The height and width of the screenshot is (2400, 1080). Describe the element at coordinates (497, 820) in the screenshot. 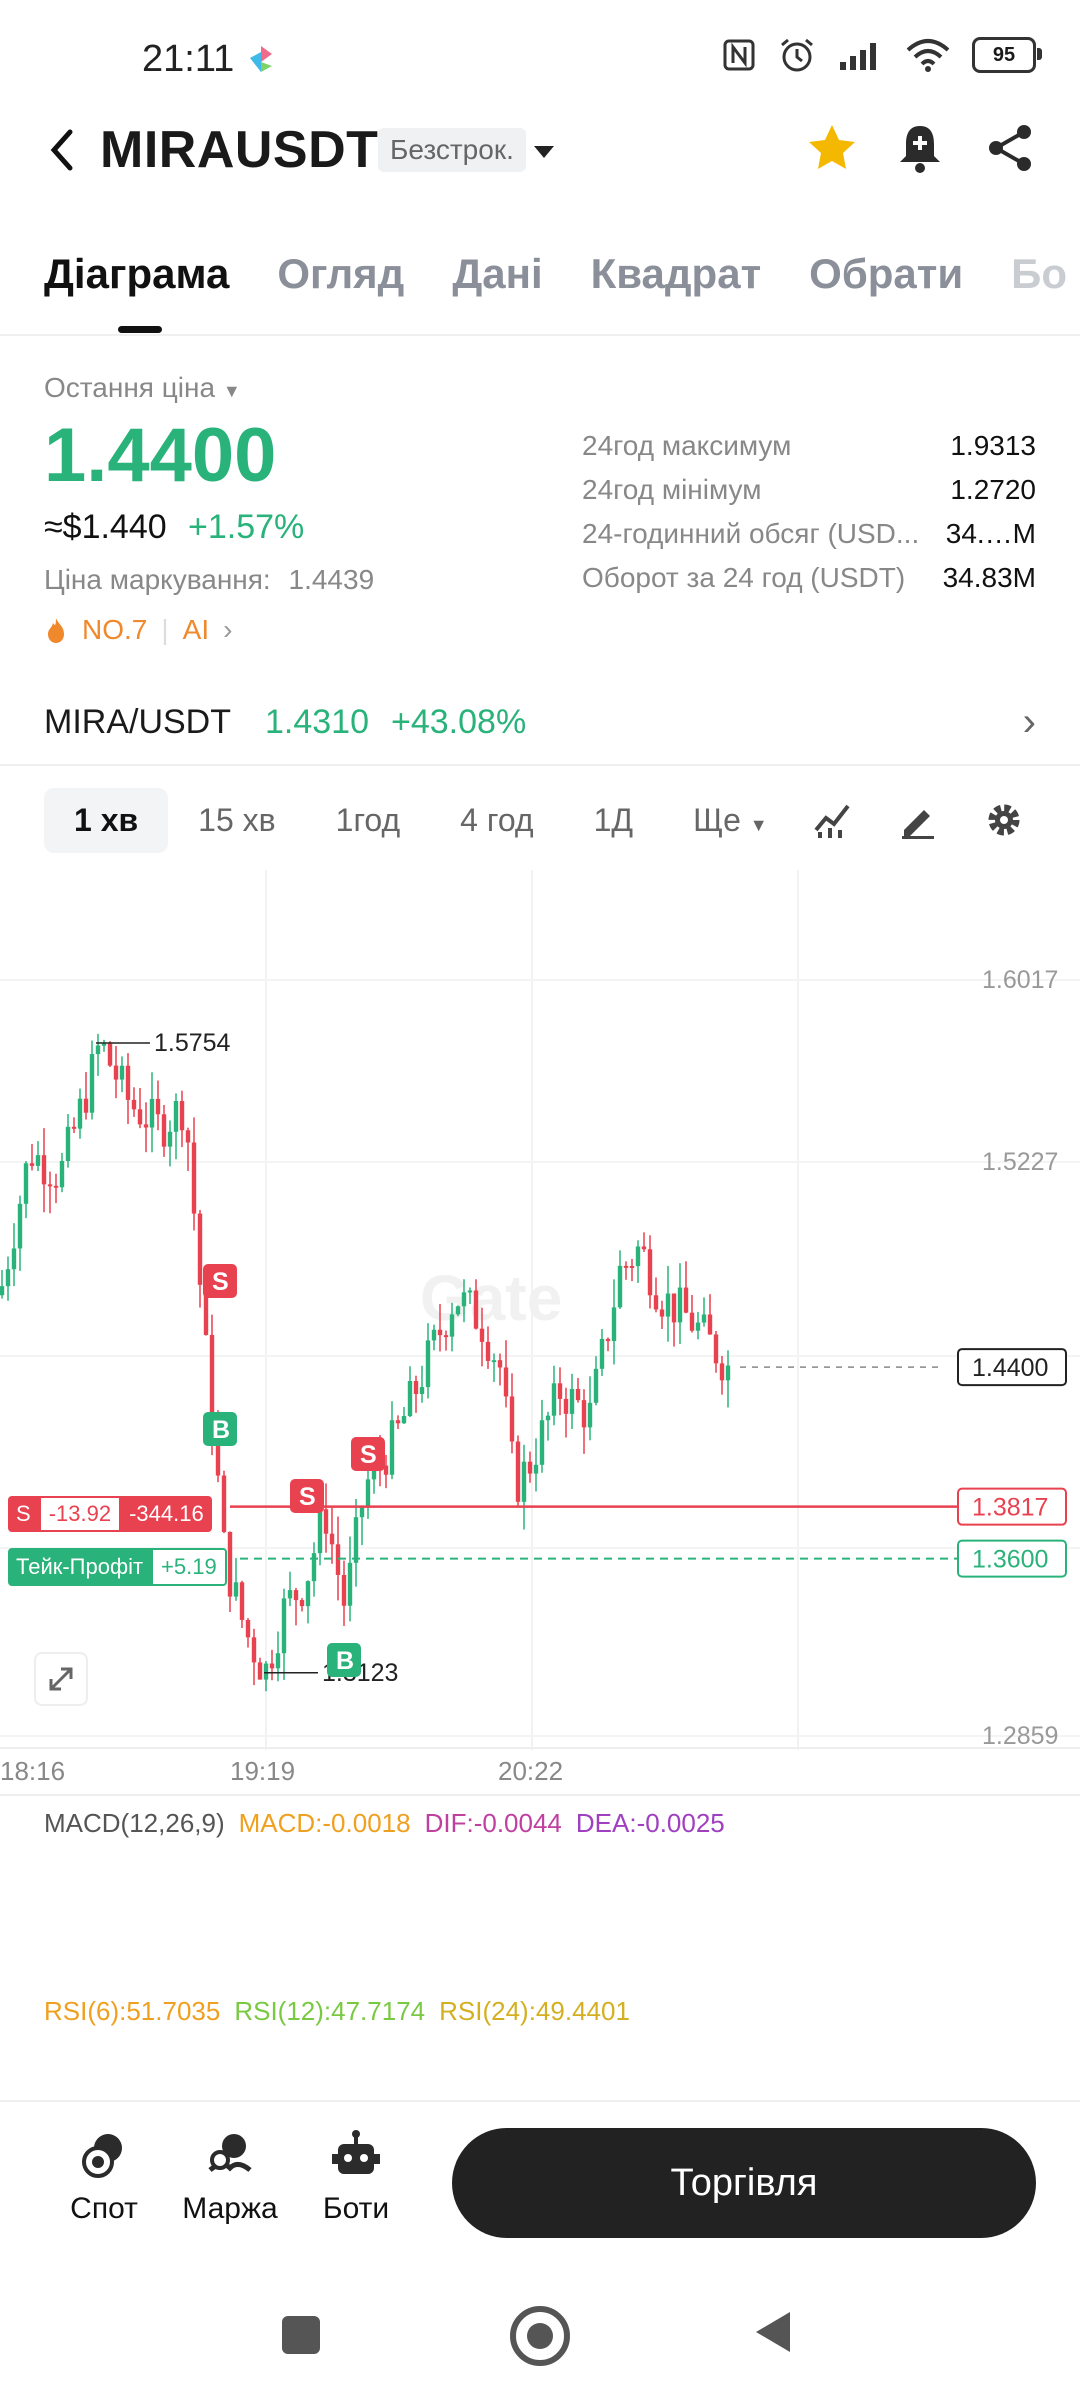

I see `timeframe-4h: 4 год` at that location.